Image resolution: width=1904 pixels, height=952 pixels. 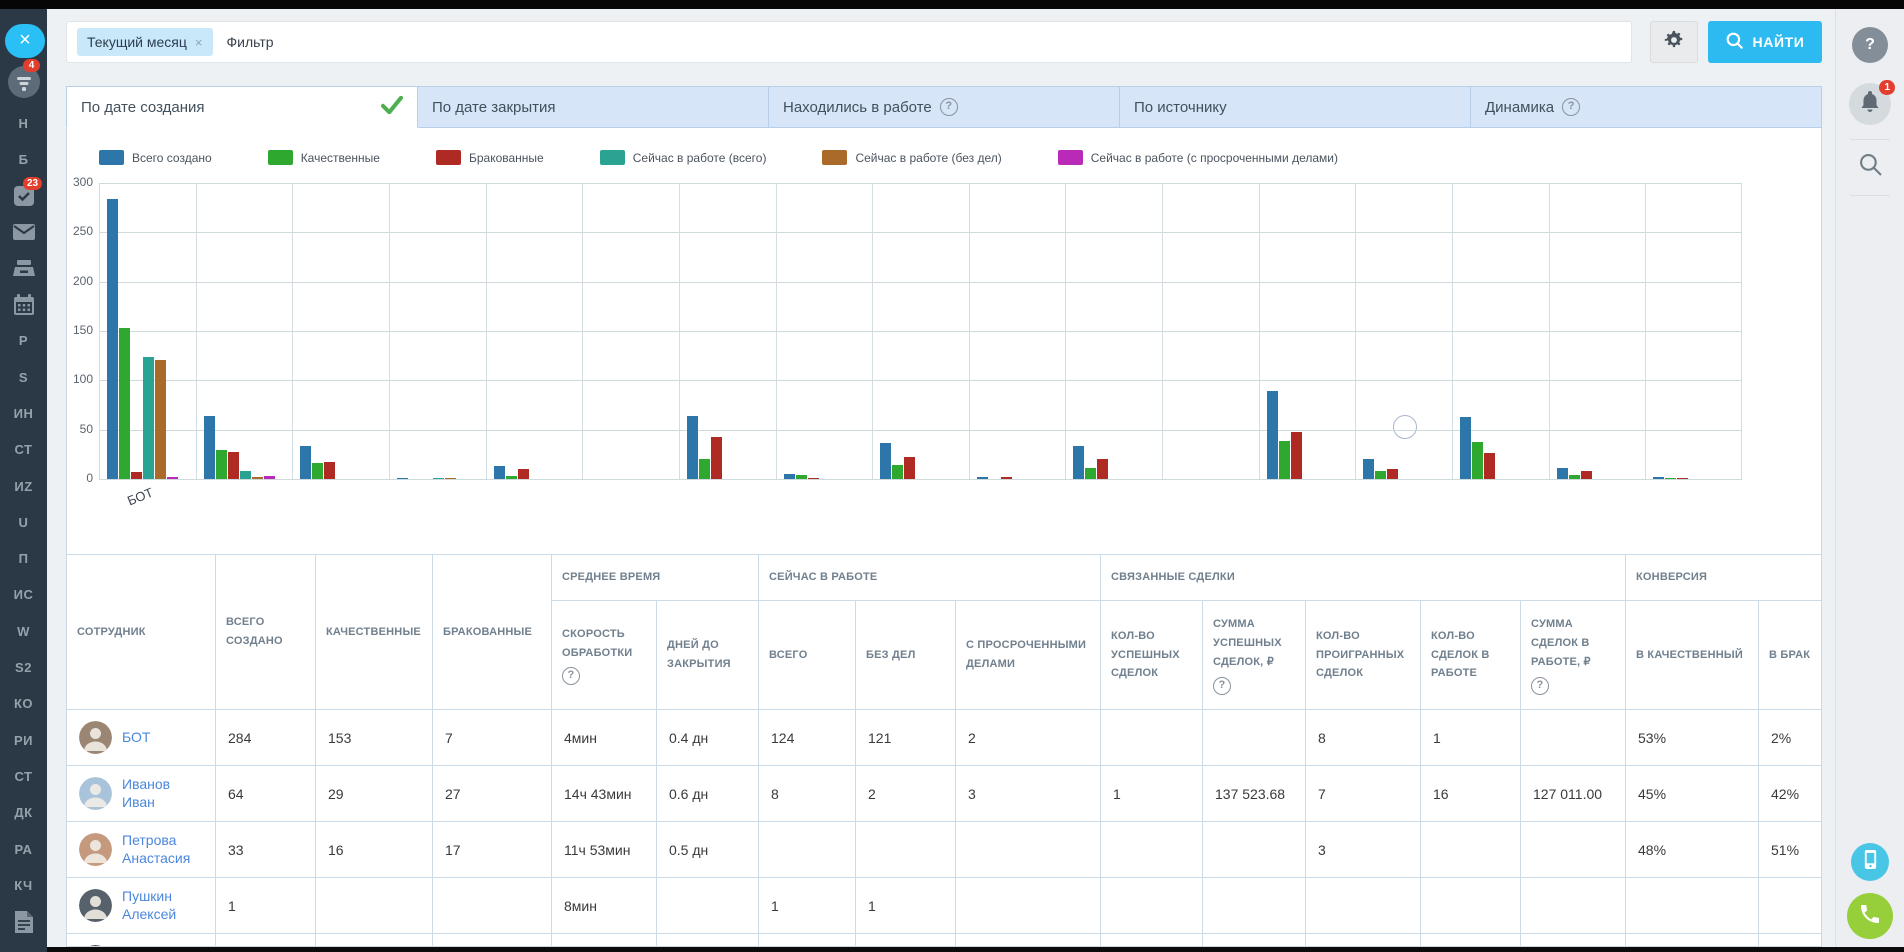 I want to click on stat-cell: 17, so click(x=492, y=849).